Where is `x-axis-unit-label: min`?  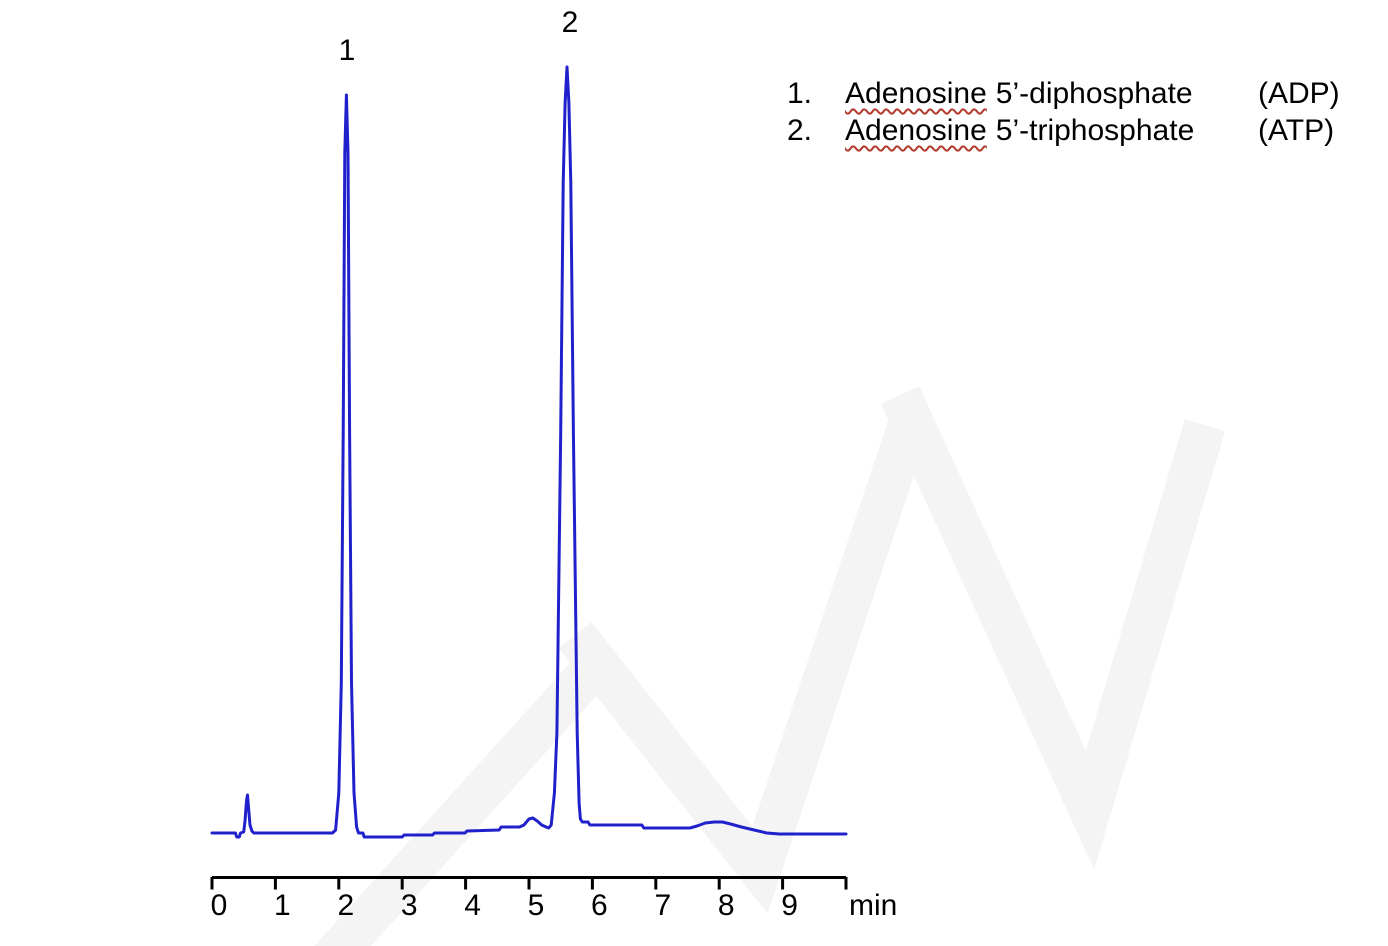
x-axis-unit-label: min is located at coordinates (873, 905).